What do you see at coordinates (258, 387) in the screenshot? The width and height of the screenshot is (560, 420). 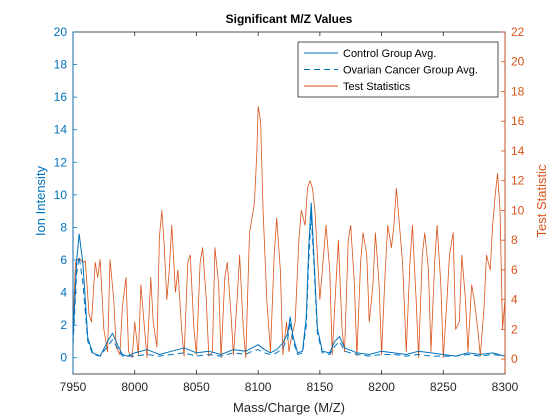 I see `x-tick-label: 8100` at bounding box center [258, 387].